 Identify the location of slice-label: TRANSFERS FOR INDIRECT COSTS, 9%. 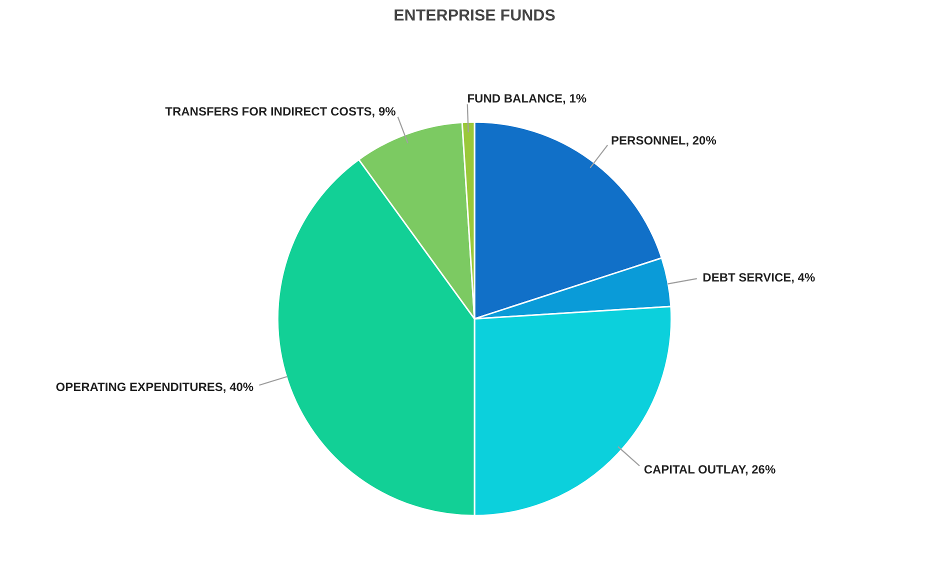
(280, 111).